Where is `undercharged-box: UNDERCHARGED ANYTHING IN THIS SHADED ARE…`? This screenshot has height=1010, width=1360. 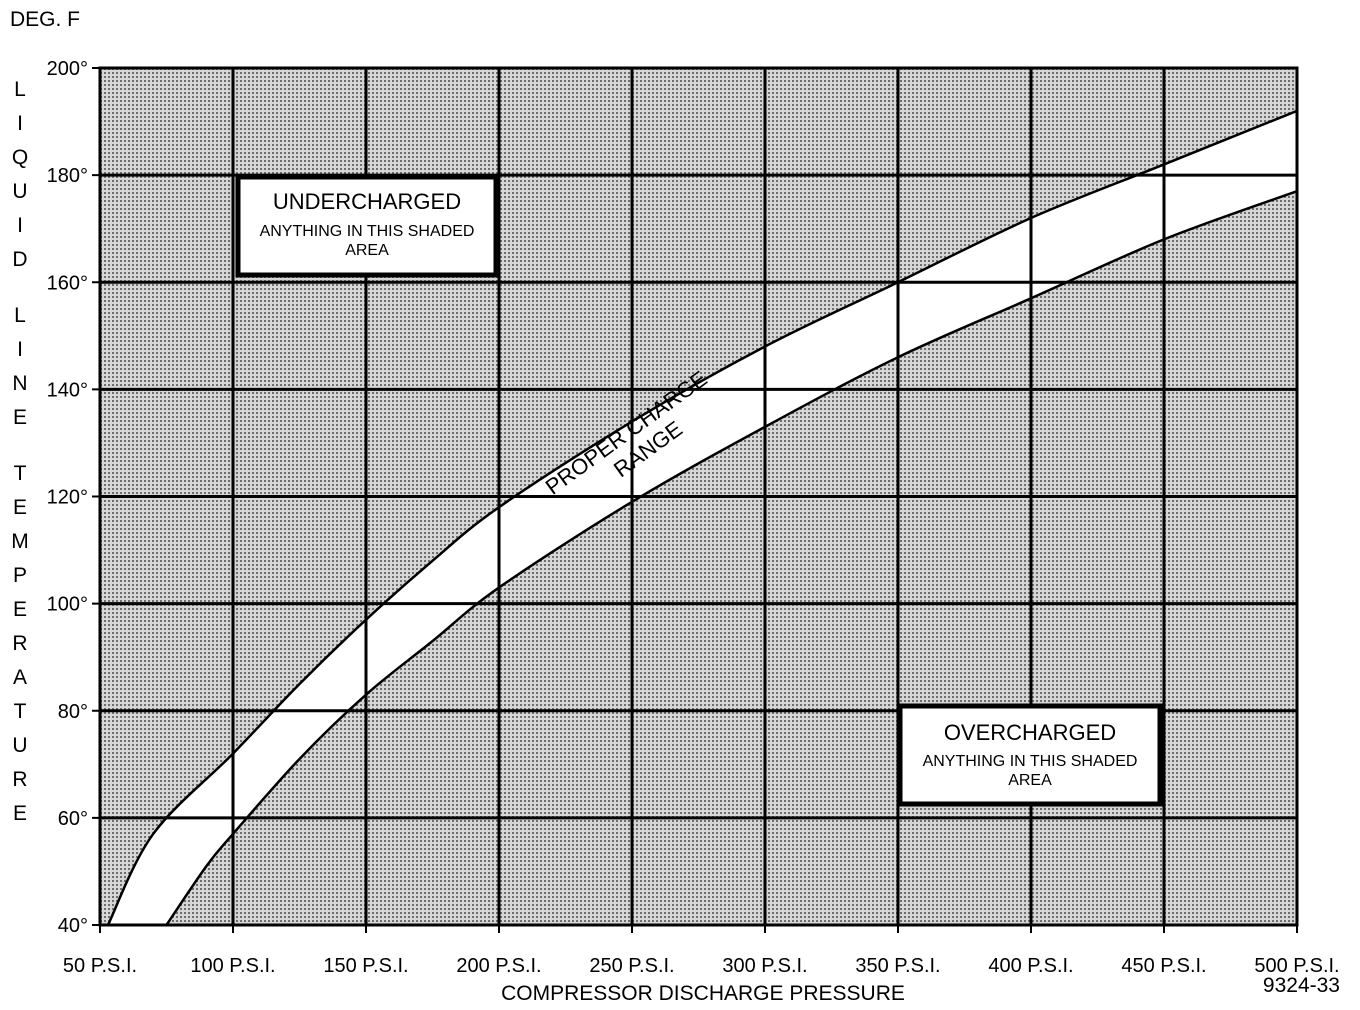
undercharged-box: UNDERCHARGED ANYTHING IN THIS SHADED ARE… is located at coordinates (367, 226).